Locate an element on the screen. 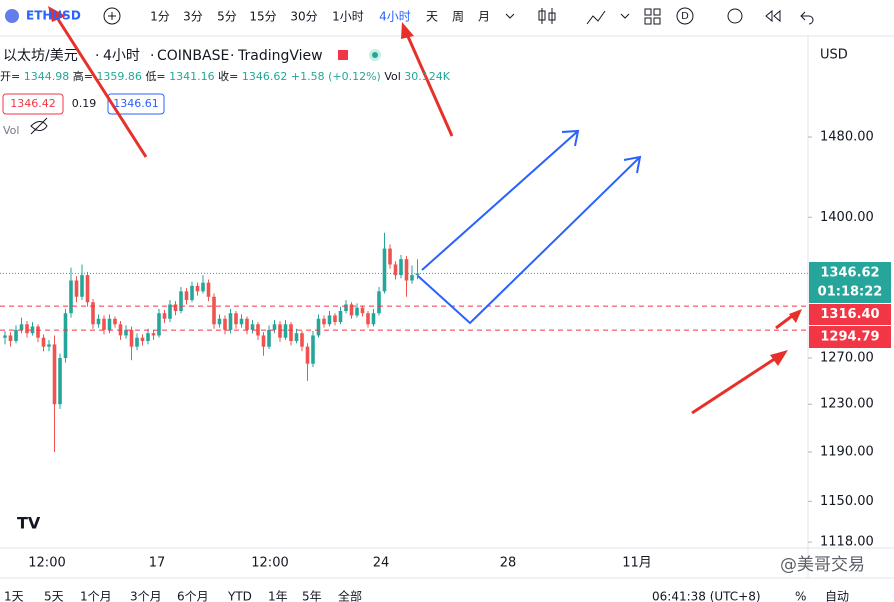 This screenshot has width=894, height=602. y-tick-label: 1270.00 is located at coordinates (847, 358).